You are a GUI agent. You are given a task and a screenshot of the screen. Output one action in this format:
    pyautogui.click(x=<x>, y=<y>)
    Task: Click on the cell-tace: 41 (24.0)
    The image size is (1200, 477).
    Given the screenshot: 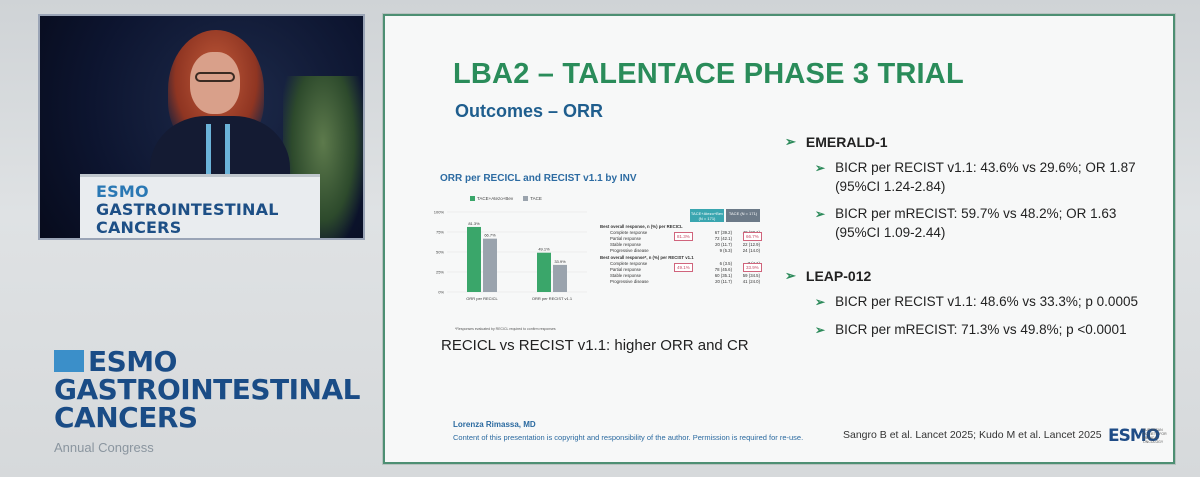 What is the action you would take?
    pyautogui.click(x=751, y=281)
    